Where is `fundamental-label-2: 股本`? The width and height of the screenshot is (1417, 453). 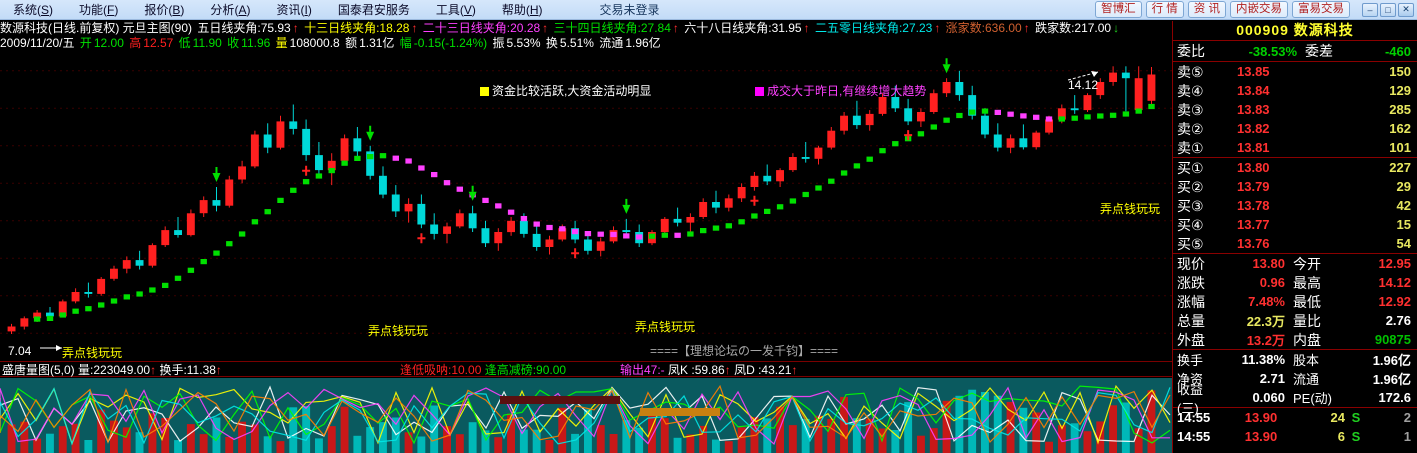
fundamental-label-2: 股本 is located at coordinates (1306, 360).